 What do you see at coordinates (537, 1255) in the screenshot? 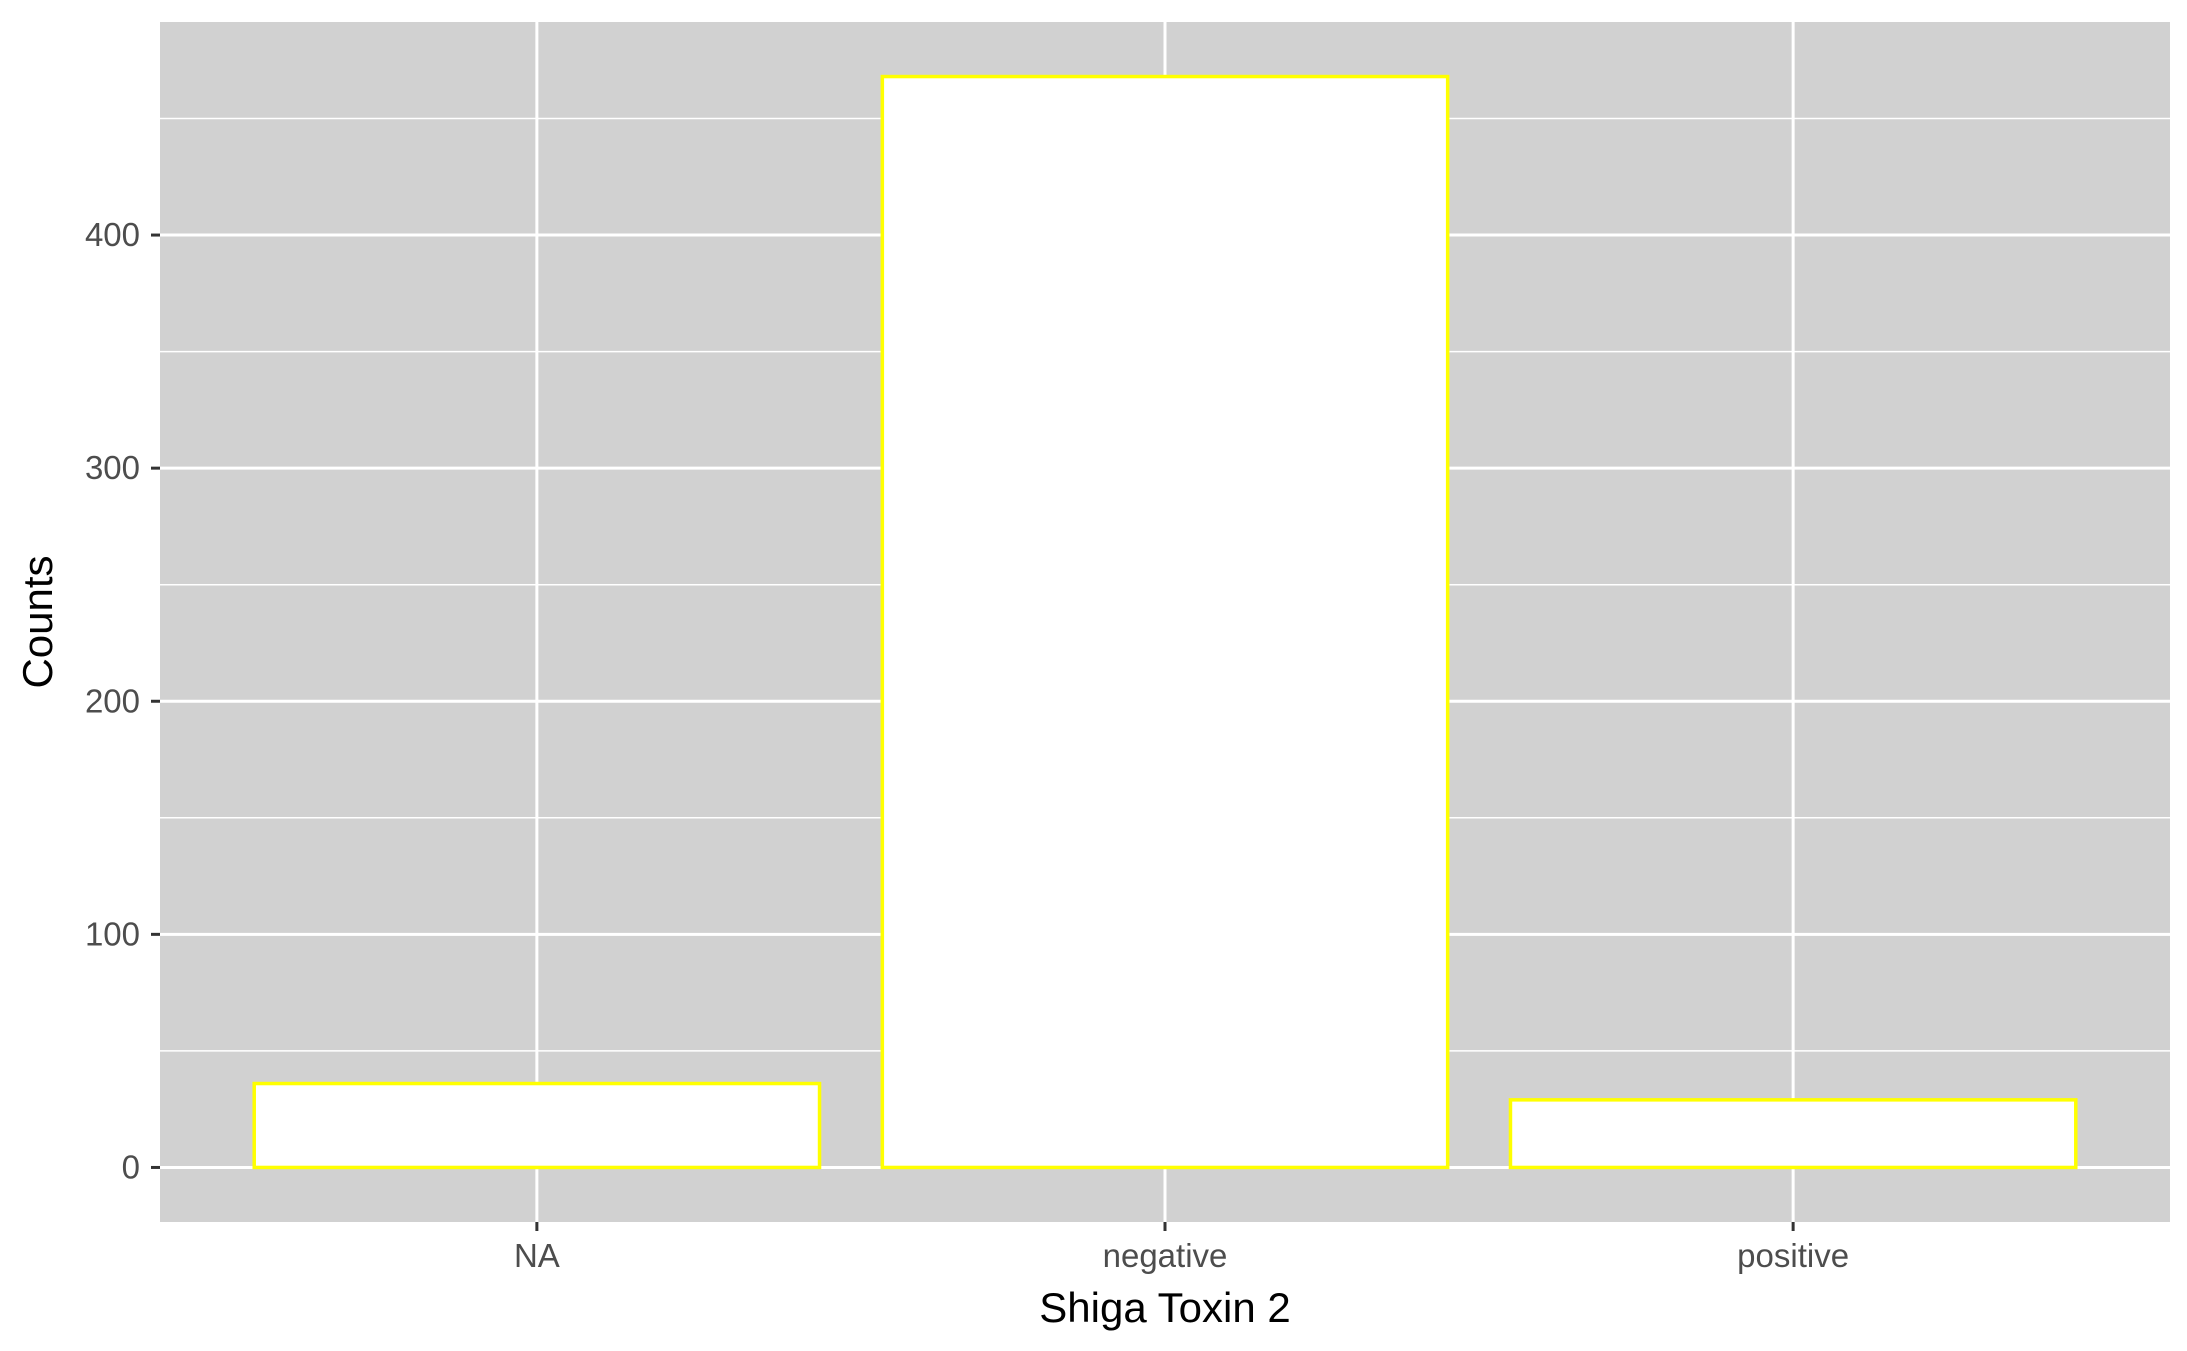
I see `x-tick-label: NA` at bounding box center [537, 1255].